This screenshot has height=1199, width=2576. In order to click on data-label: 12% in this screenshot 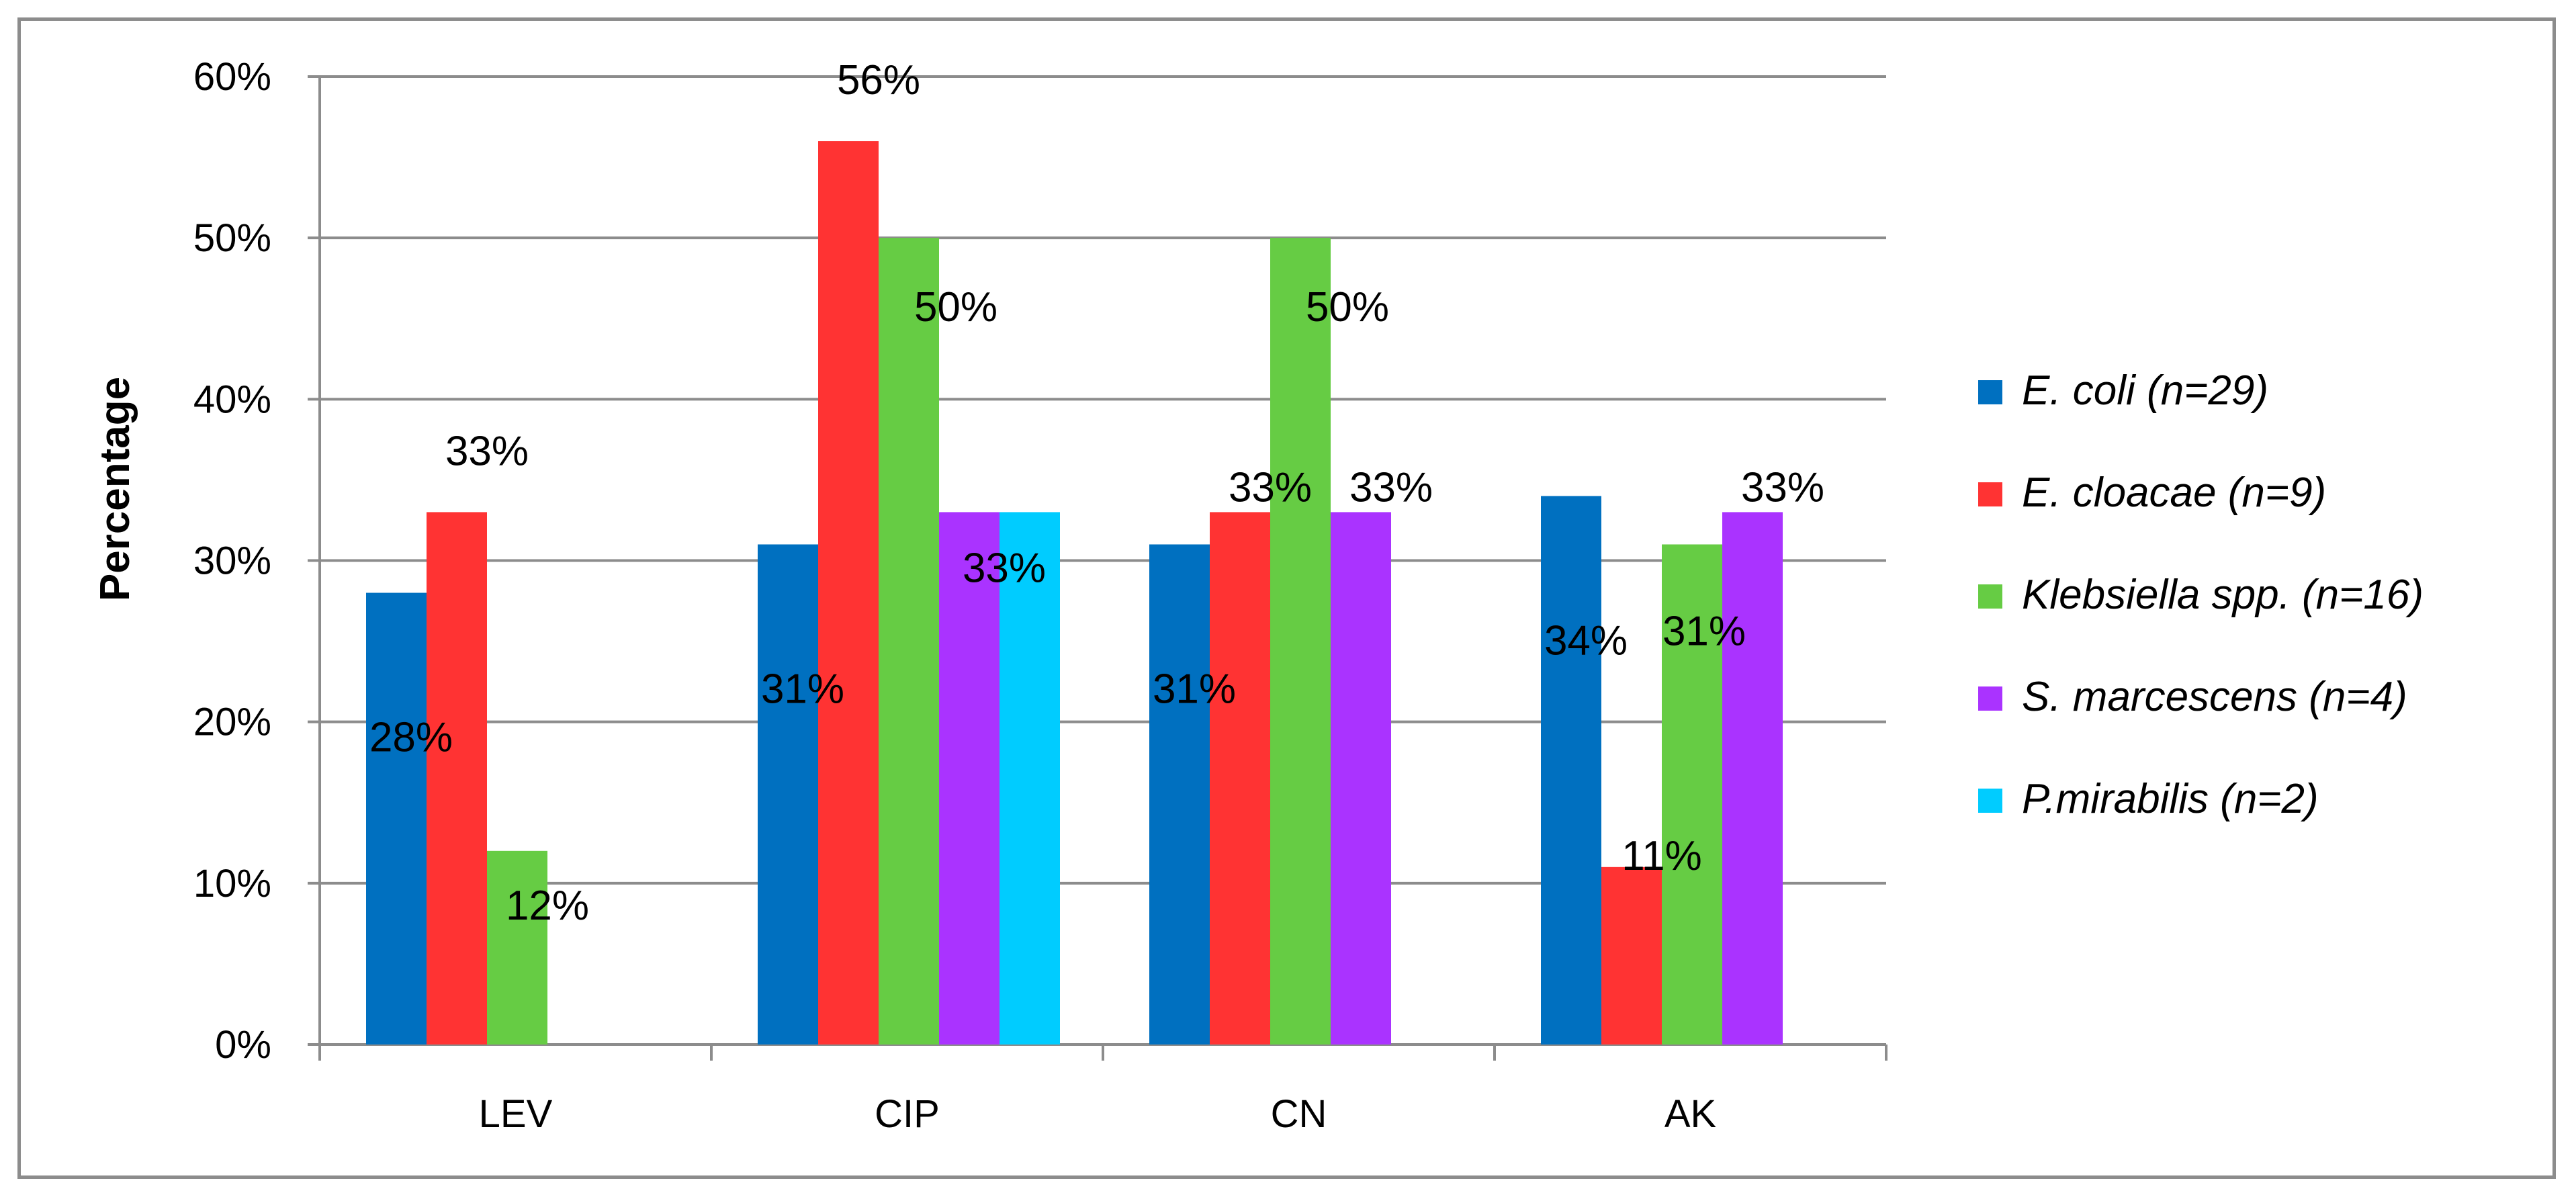, I will do `click(548, 906)`.